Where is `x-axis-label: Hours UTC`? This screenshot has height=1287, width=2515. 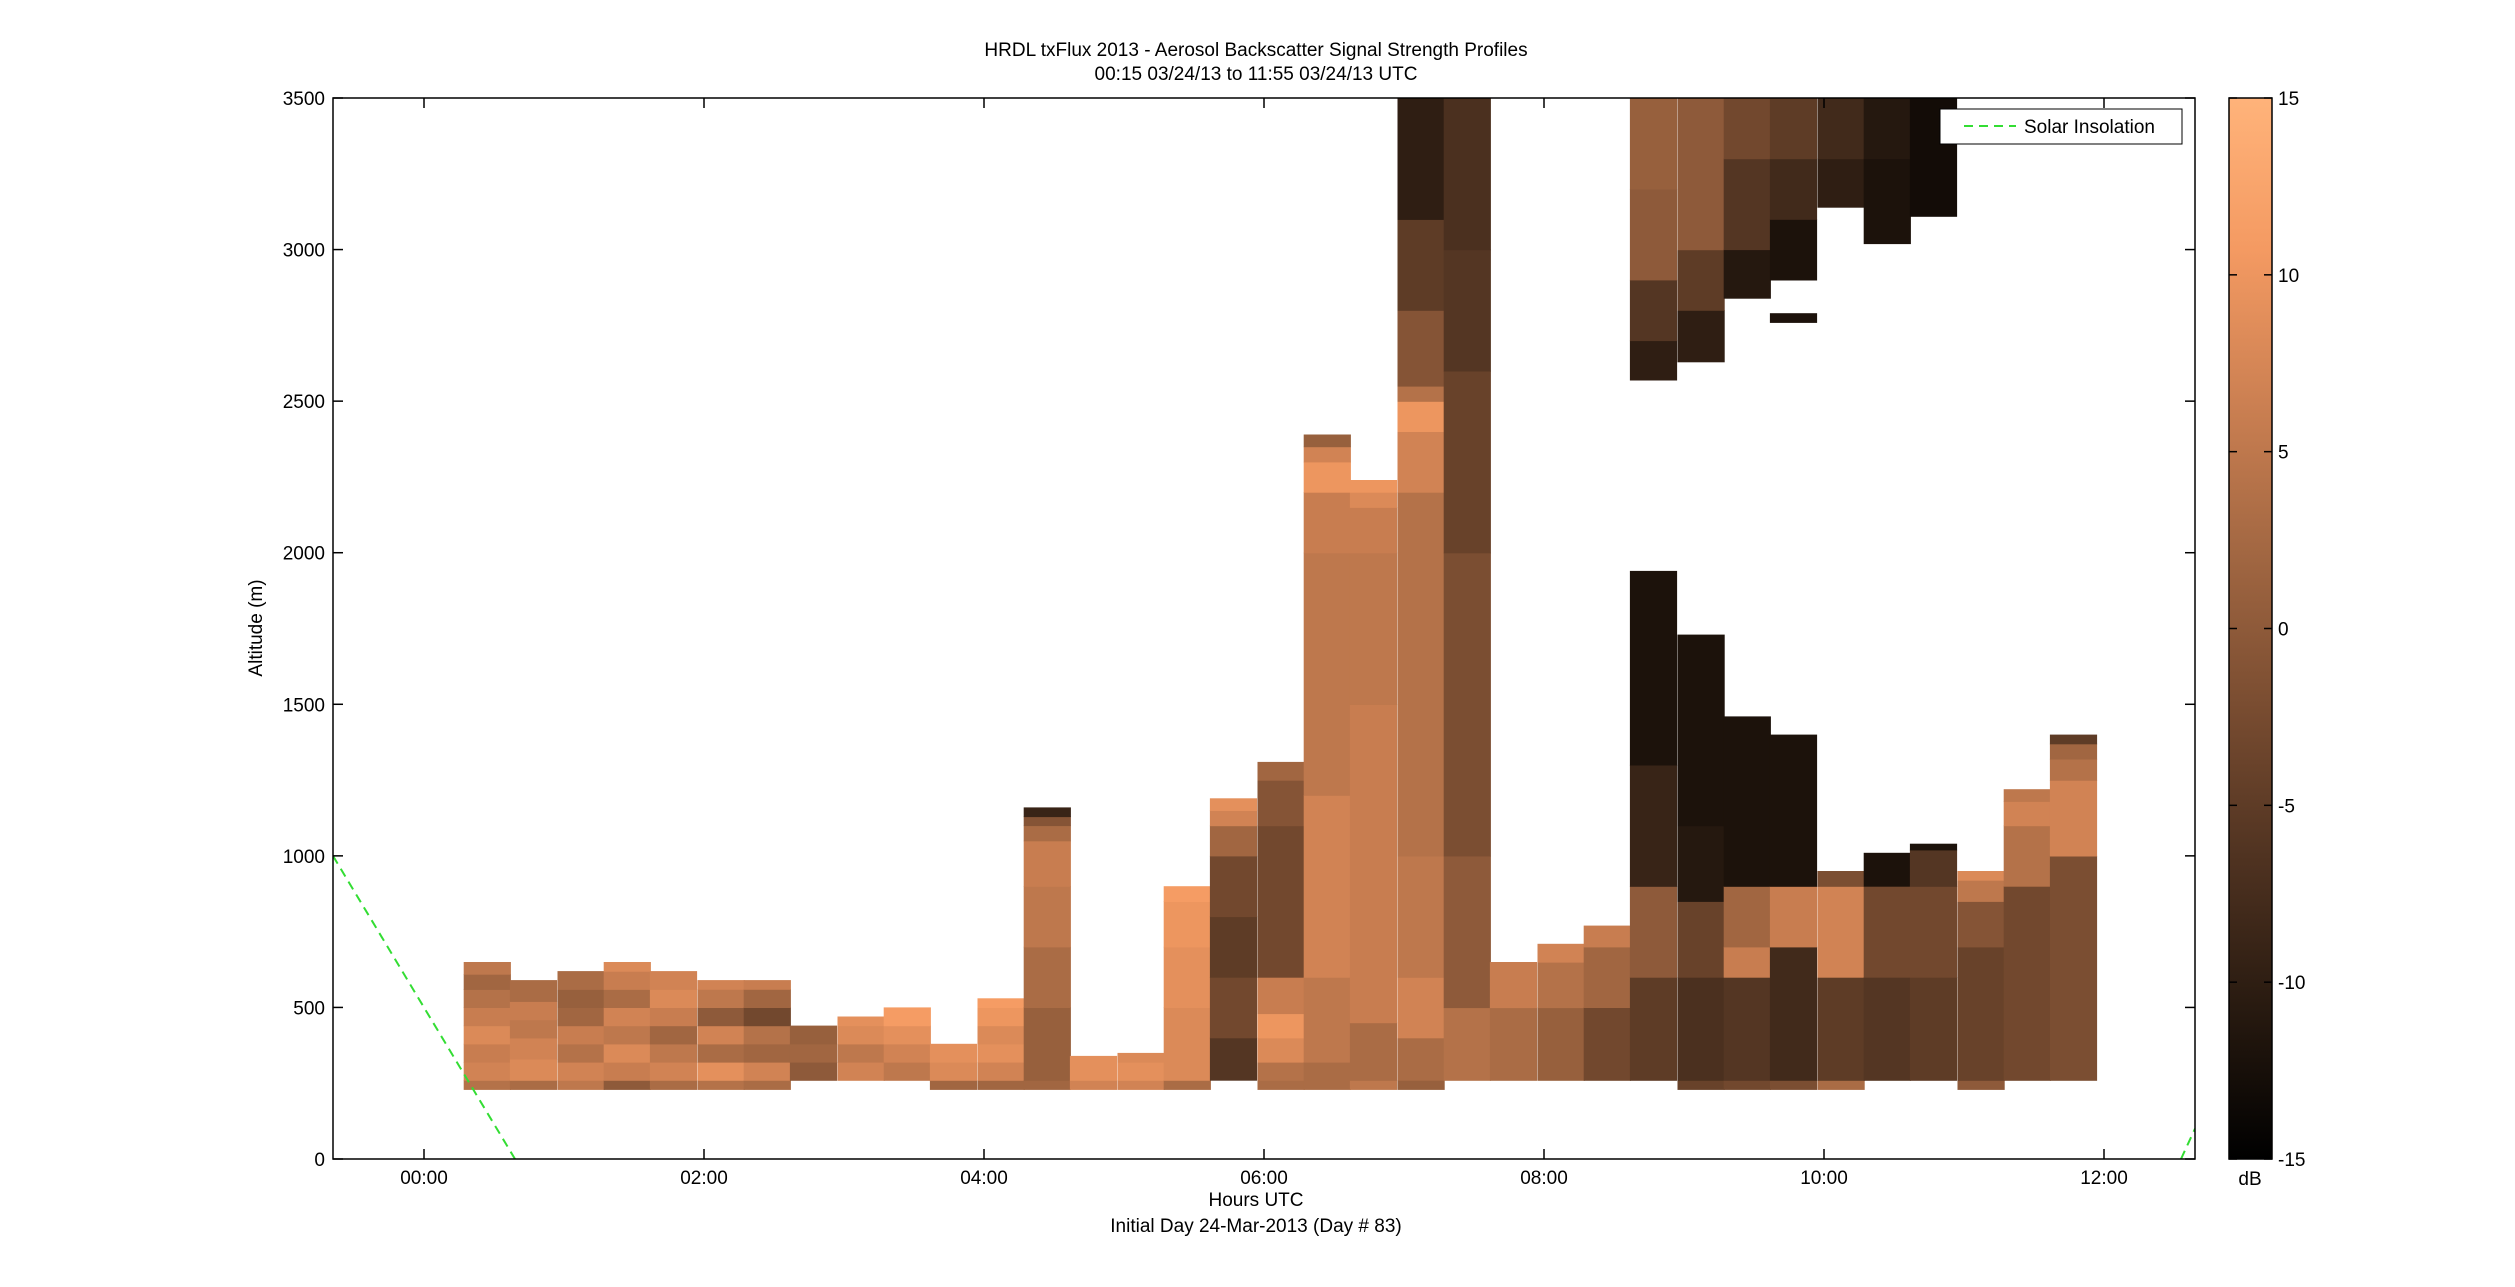 x-axis-label: Hours UTC is located at coordinates (1255, 1200).